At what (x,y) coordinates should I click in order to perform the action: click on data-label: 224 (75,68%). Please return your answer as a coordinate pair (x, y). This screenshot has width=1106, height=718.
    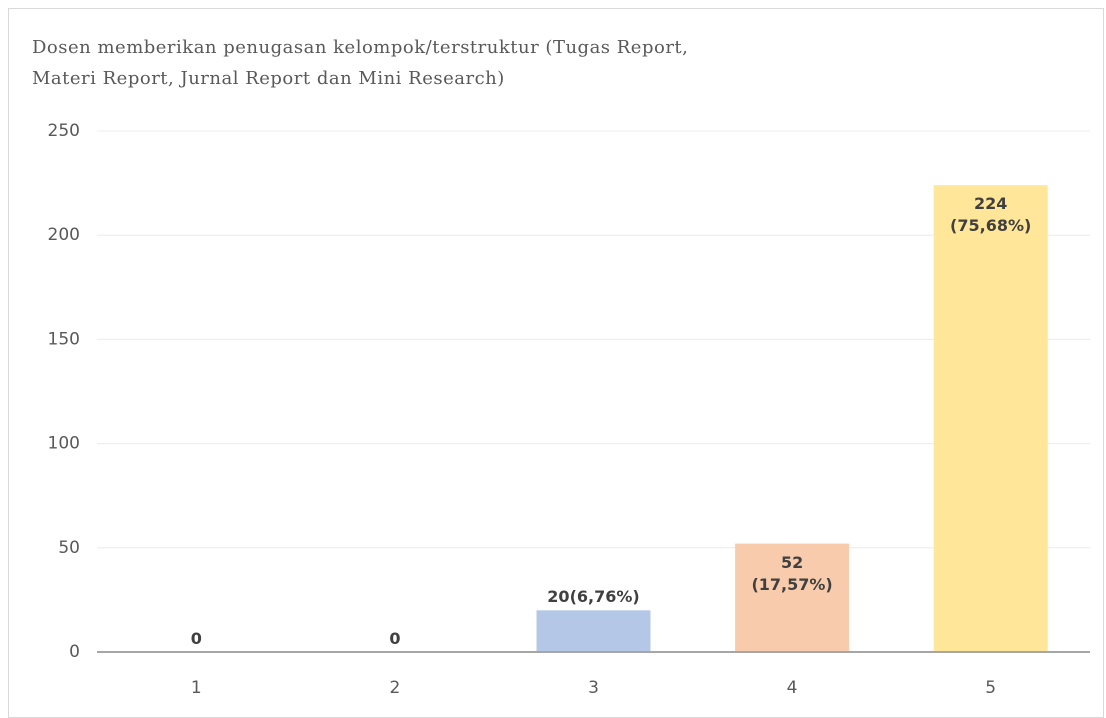
    Looking at the image, I should click on (991, 215).